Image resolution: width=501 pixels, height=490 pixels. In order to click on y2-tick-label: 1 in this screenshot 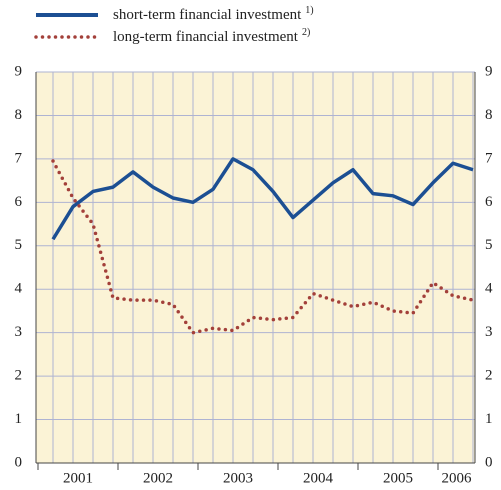, I will do `click(489, 419)`.